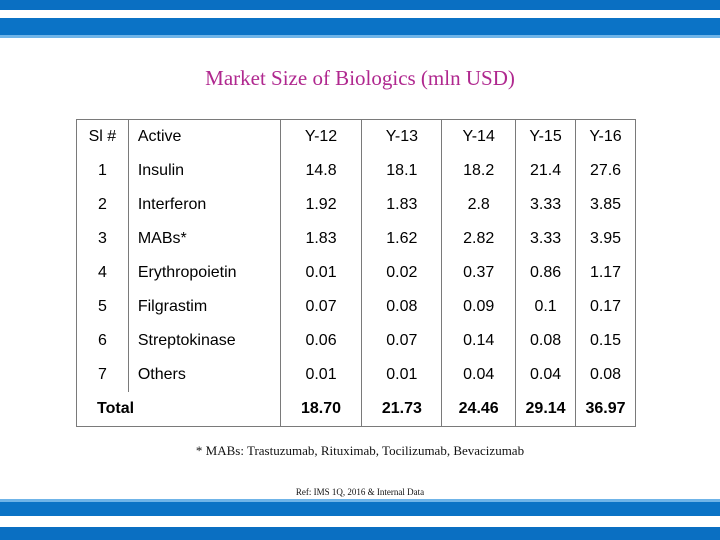 The image size is (720, 540). Describe the element at coordinates (204, 171) in the screenshot. I see `active-cell: Insulin` at that location.